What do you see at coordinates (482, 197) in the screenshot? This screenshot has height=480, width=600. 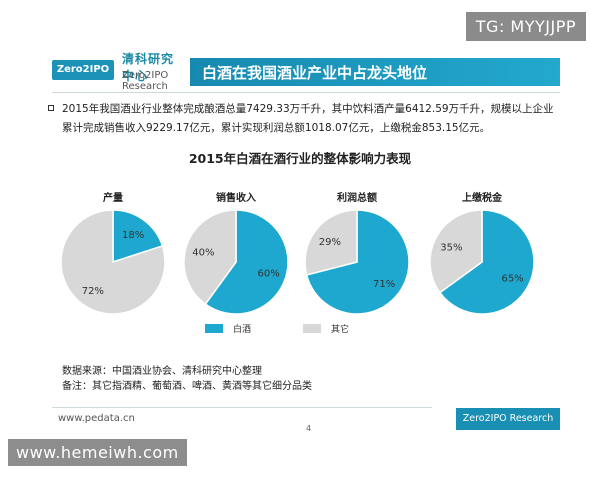 I see `pie-title-3: 上缴税金` at bounding box center [482, 197].